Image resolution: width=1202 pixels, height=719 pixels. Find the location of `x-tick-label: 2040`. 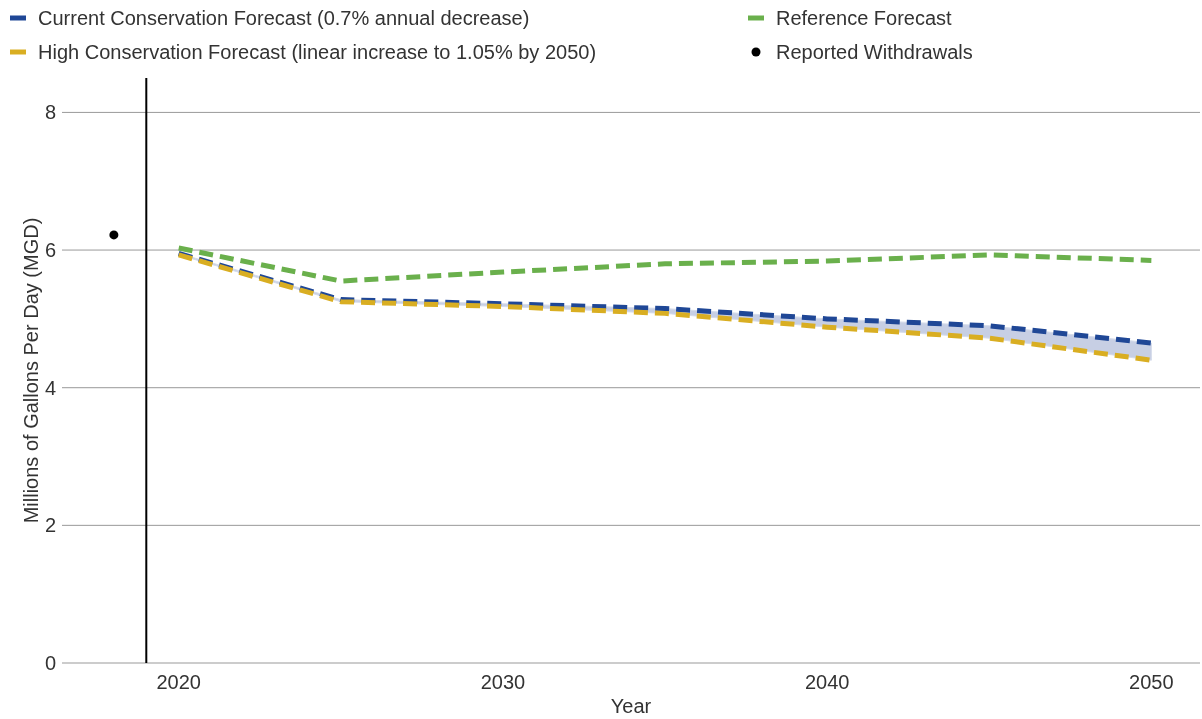

x-tick-label: 2040 is located at coordinates (827, 682).